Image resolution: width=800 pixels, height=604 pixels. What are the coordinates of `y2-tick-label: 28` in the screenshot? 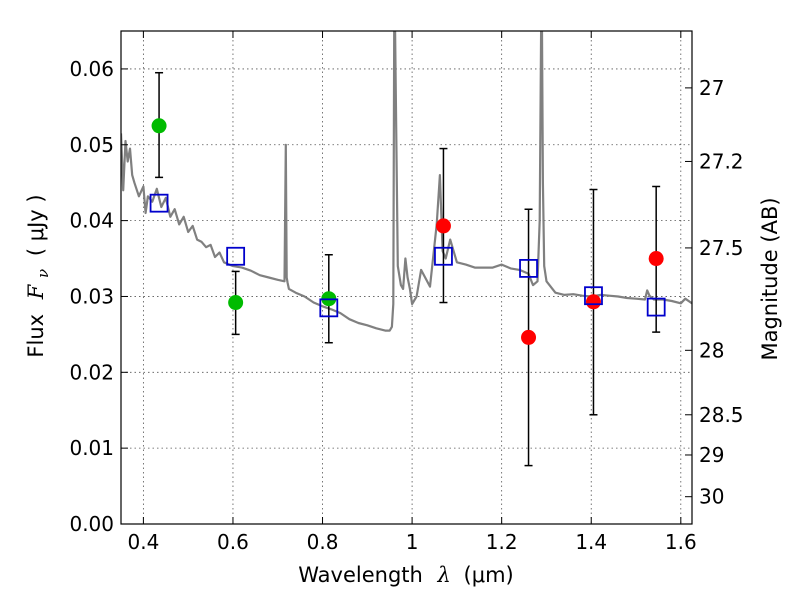 It's located at (711, 350).